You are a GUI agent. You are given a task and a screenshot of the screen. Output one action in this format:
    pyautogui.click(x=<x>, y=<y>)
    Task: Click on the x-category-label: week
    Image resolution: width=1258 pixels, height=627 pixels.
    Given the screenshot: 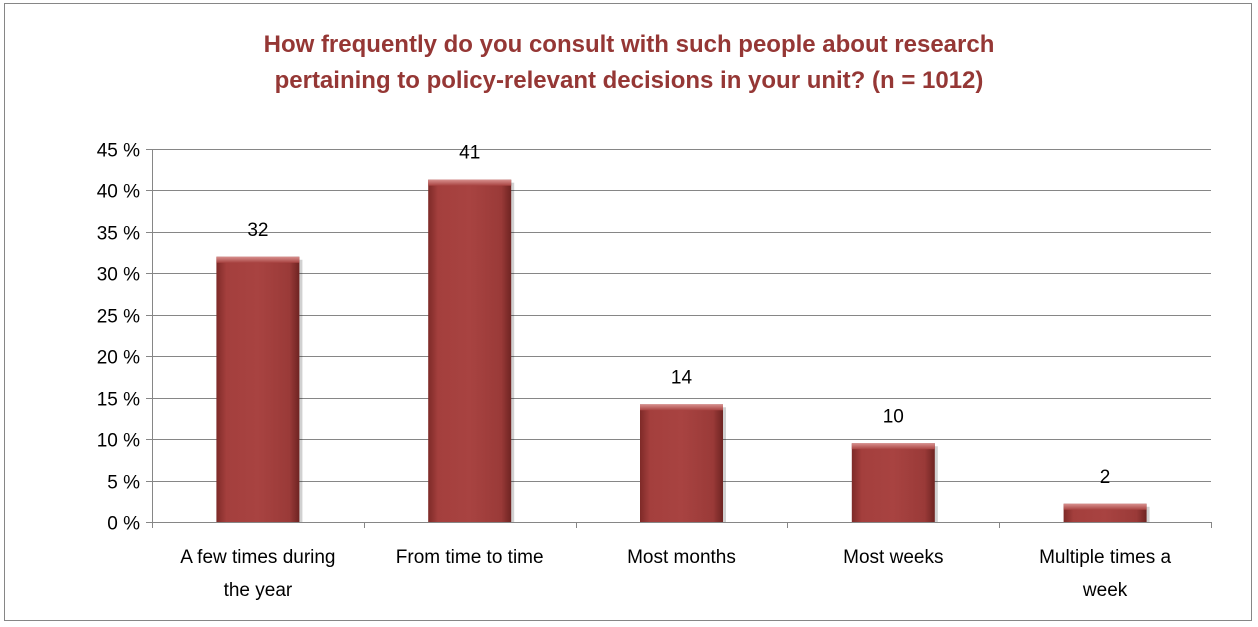 What is the action you would take?
    pyautogui.click(x=1105, y=590)
    